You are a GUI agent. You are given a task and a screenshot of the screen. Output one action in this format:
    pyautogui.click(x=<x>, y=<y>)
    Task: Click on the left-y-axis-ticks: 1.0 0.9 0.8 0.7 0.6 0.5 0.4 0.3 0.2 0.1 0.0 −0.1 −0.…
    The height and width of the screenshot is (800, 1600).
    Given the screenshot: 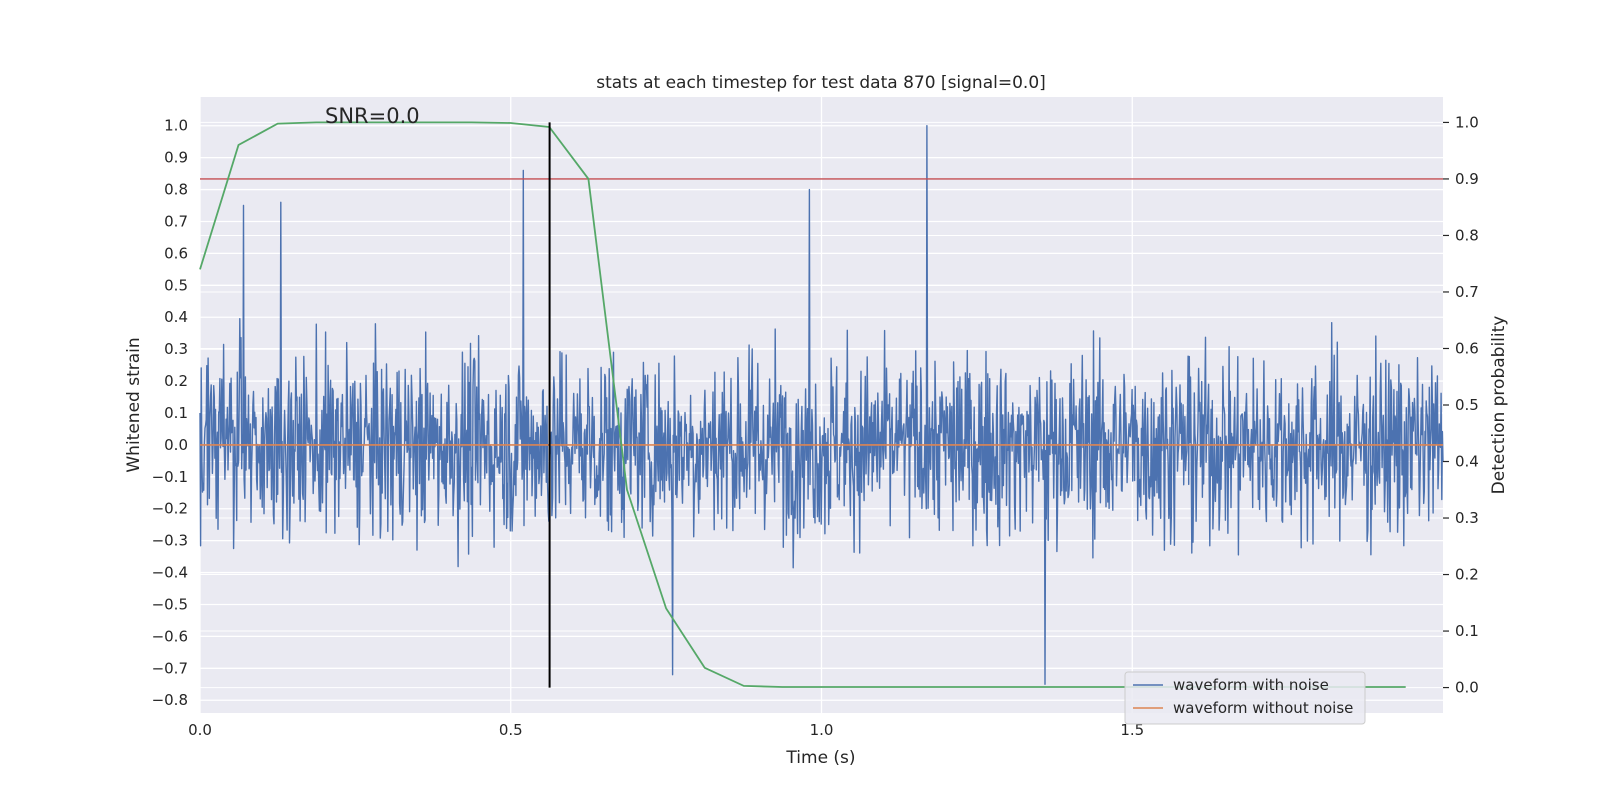 What is the action you would take?
    pyautogui.click(x=170, y=413)
    